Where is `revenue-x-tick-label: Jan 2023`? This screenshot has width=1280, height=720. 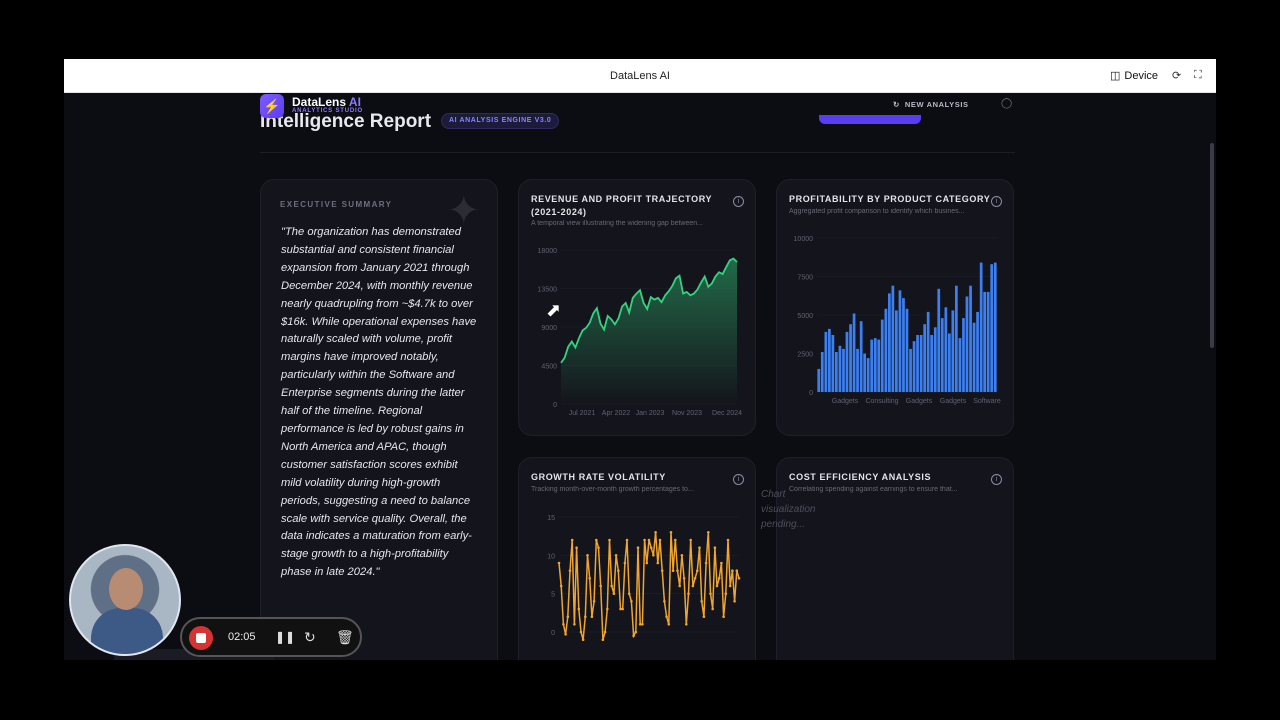 revenue-x-tick-label: Jan 2023 is located at coordinates (650, 413).